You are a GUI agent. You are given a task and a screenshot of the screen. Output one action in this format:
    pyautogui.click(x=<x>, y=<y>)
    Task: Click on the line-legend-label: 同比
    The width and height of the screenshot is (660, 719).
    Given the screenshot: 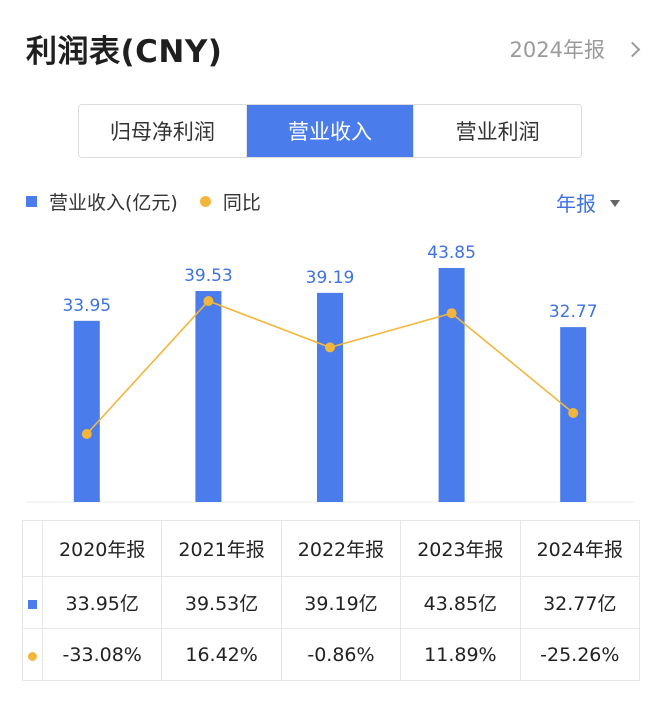 What is the action you would take?
    pyautogui.click(x=241, y=203)
    